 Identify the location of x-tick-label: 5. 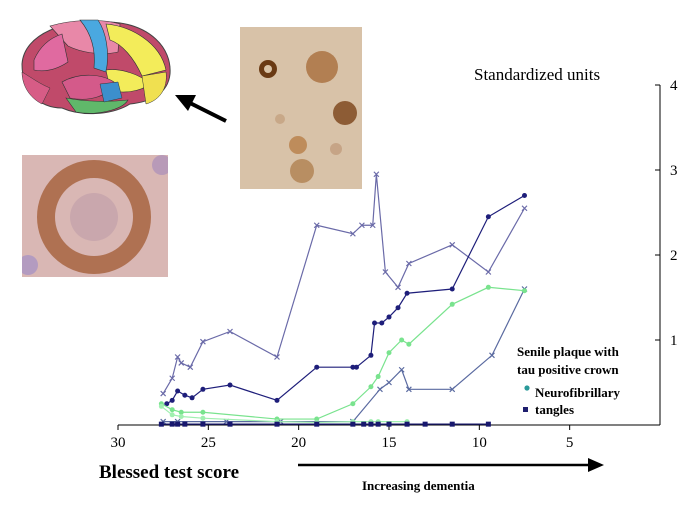
(570, 443).